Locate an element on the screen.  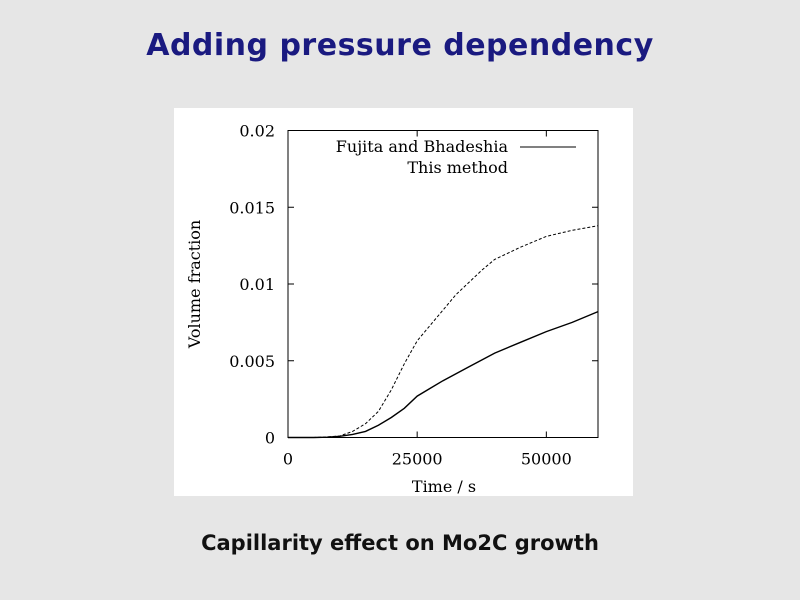
legend: Fujita and Bhadeshia This method is located at coordinates (456, 157).